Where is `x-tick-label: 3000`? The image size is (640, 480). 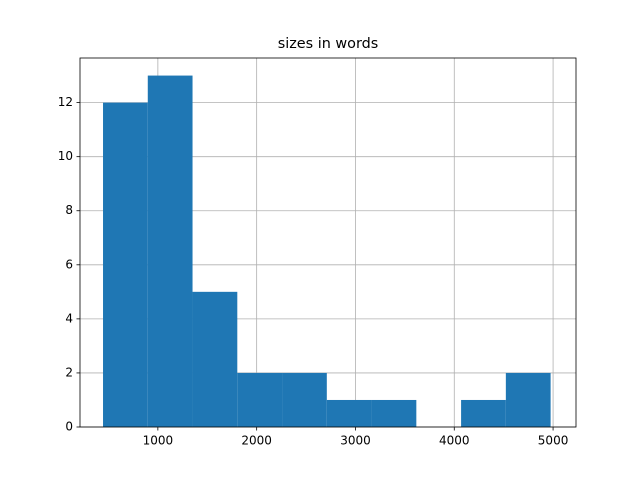
x-tick-label: 3000 is located at coordinates (355, 441).